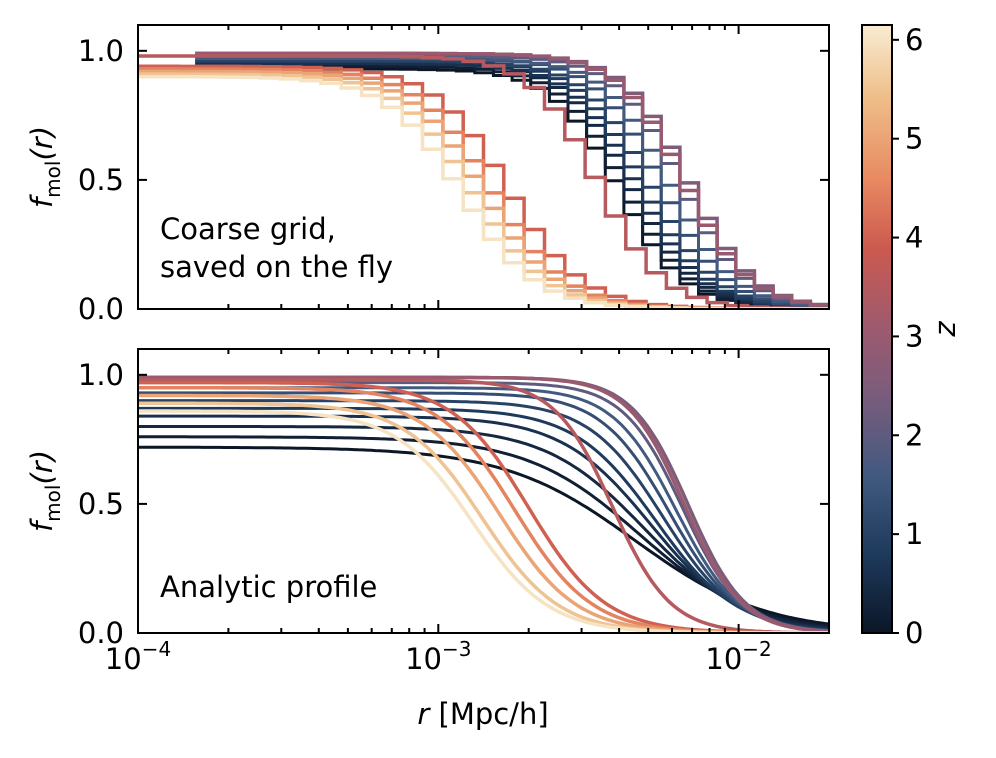  I want to click on colorbar-tick-label: 3, so click(914, 336).